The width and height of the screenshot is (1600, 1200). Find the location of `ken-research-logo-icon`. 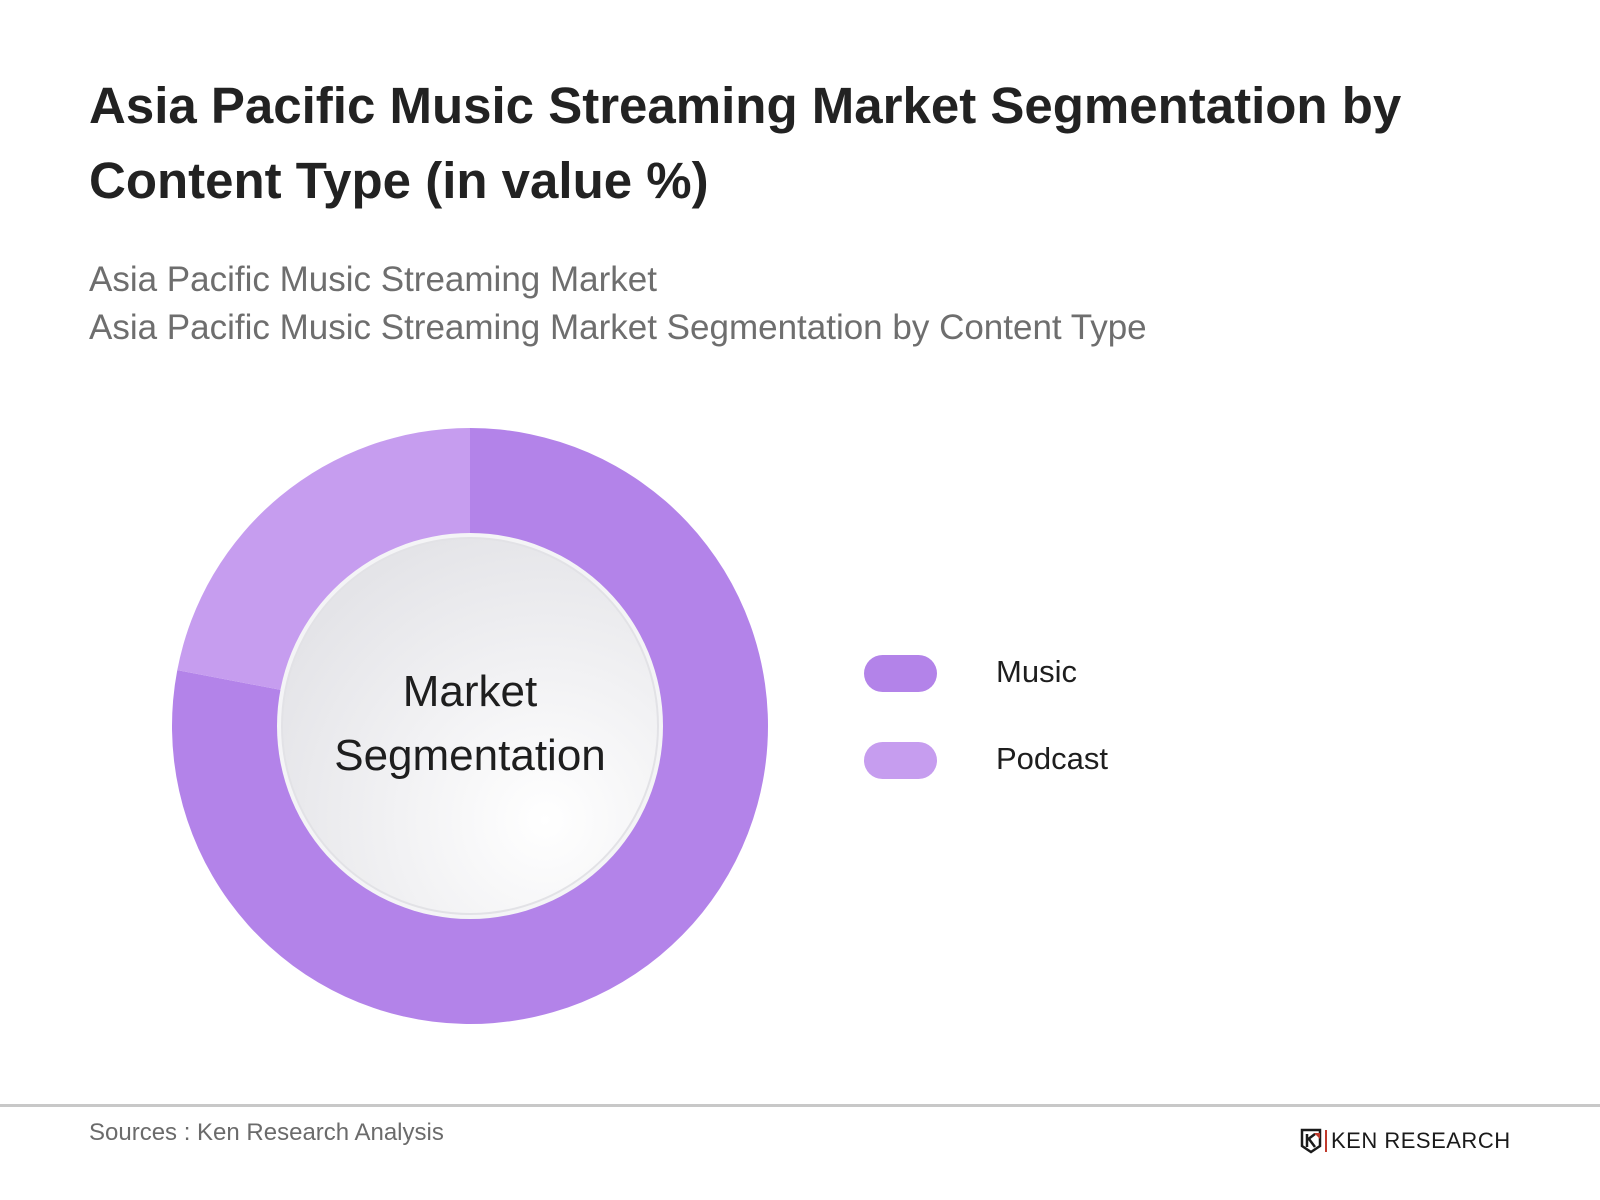

ken-research-logo-icon is located at coordinates (1311, 1141).